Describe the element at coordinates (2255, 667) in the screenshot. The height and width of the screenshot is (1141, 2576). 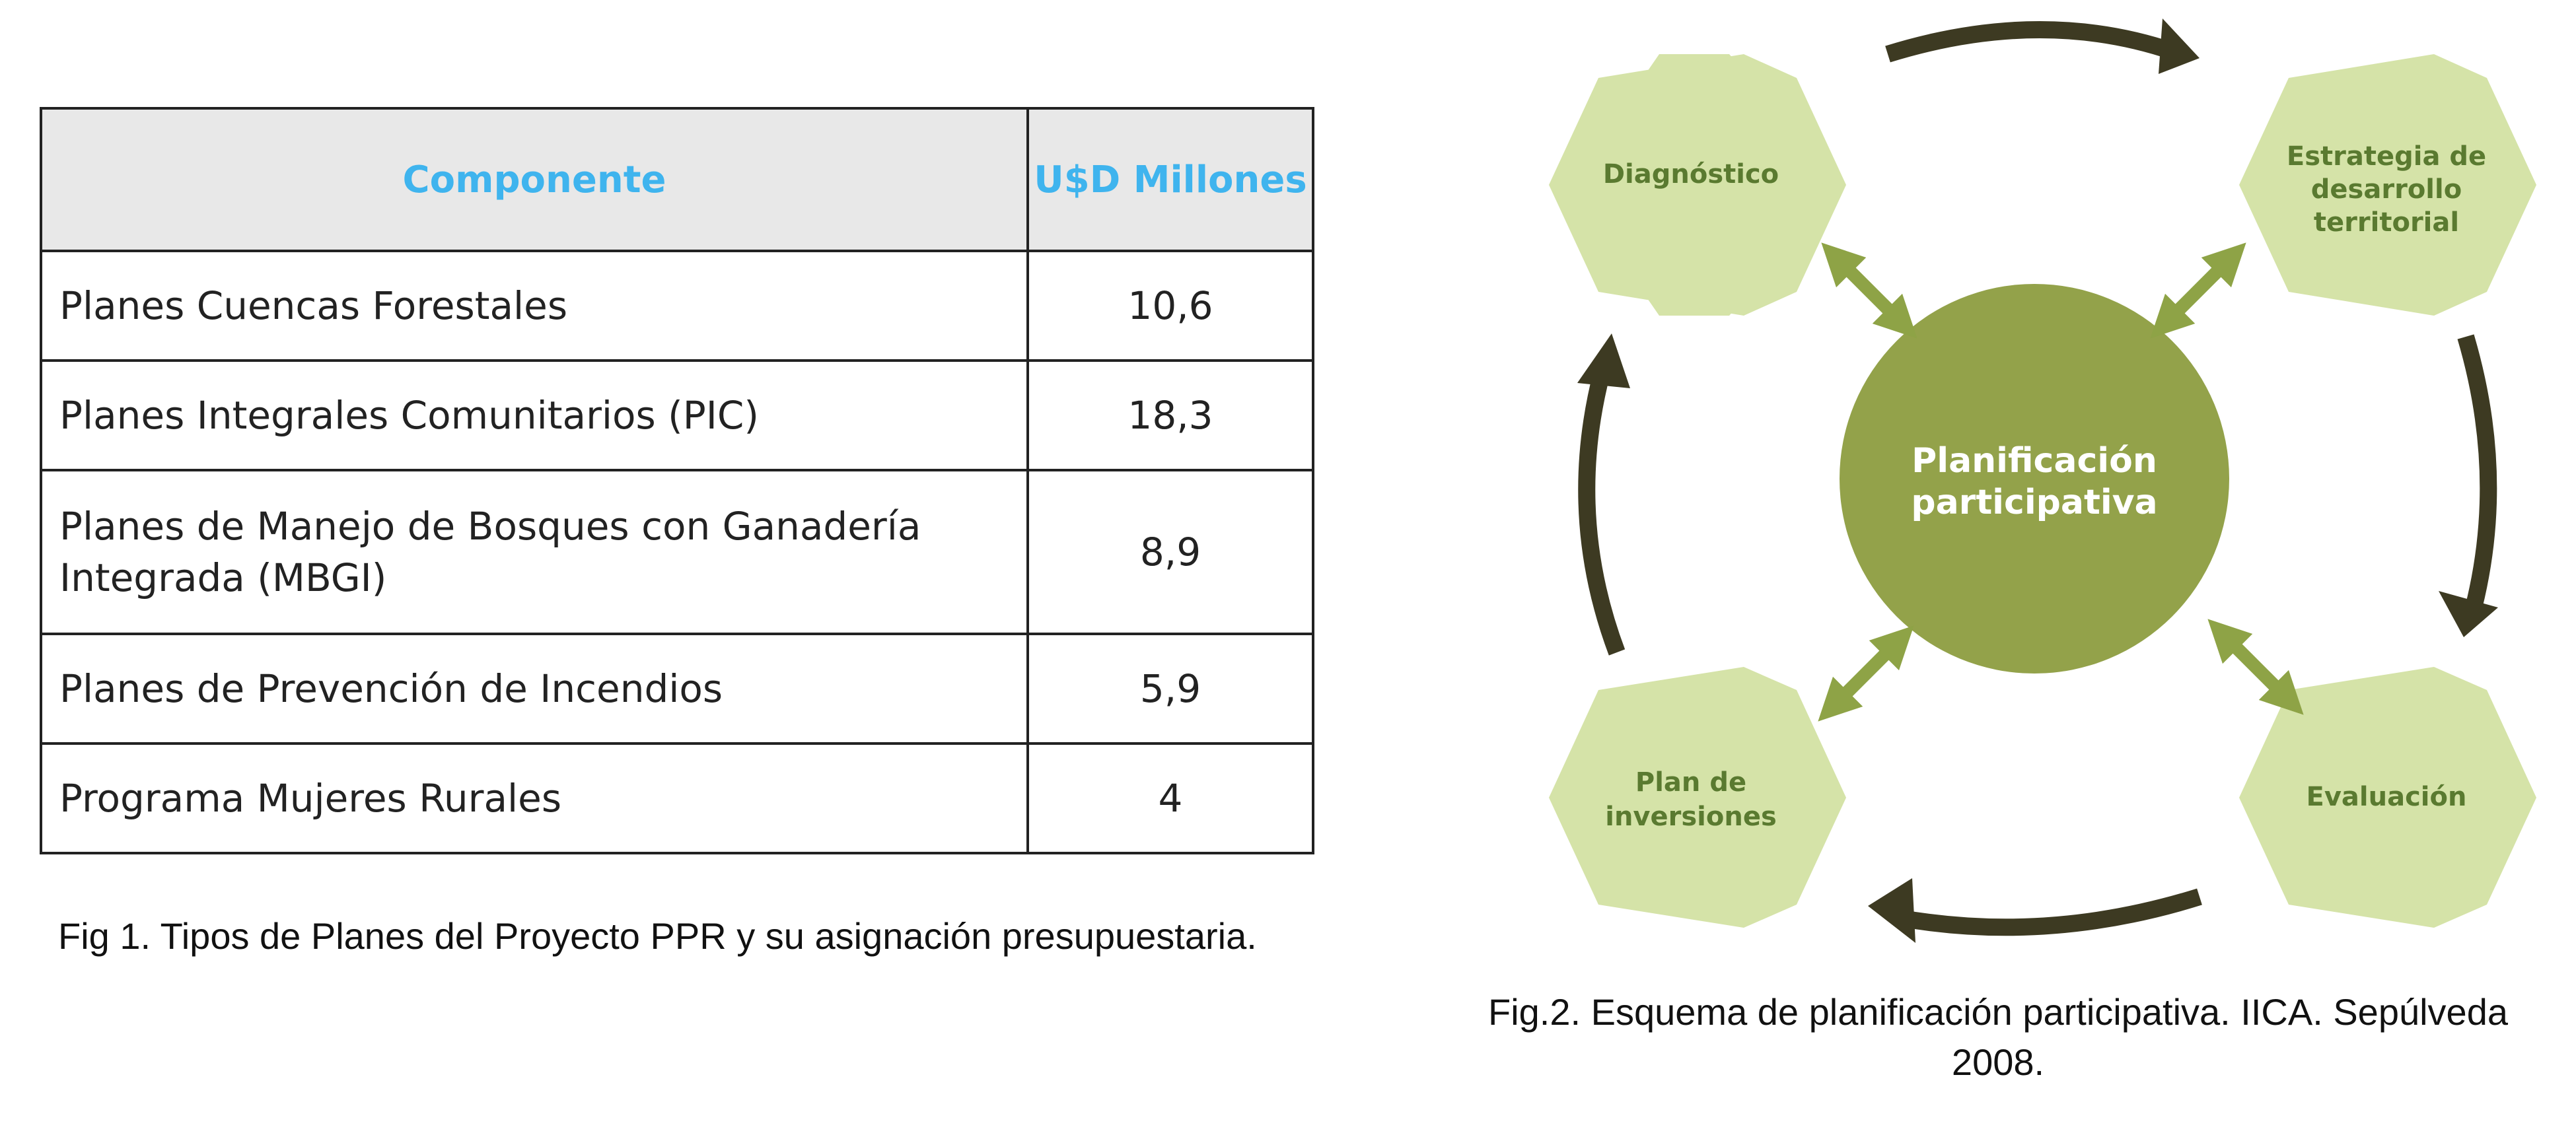
I see `double-arrow-evaluacion` at that location.